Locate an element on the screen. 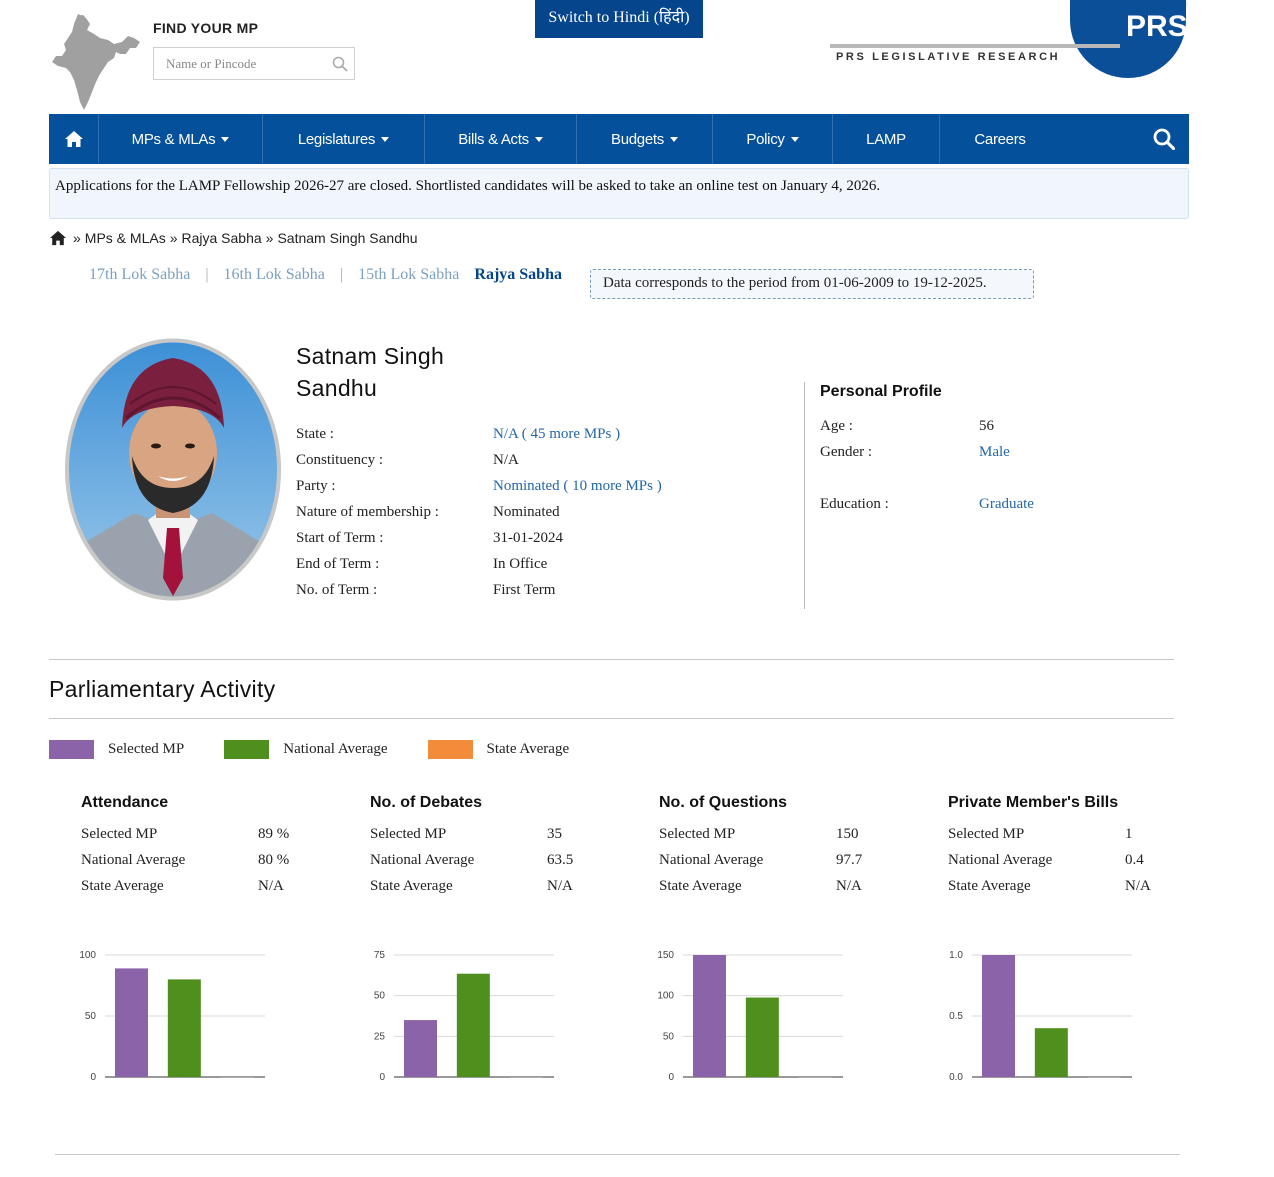 Image resolution: width=1274 pixels, height=1177 pixels. stat-value: 35 is located at coordinates (554, 834).